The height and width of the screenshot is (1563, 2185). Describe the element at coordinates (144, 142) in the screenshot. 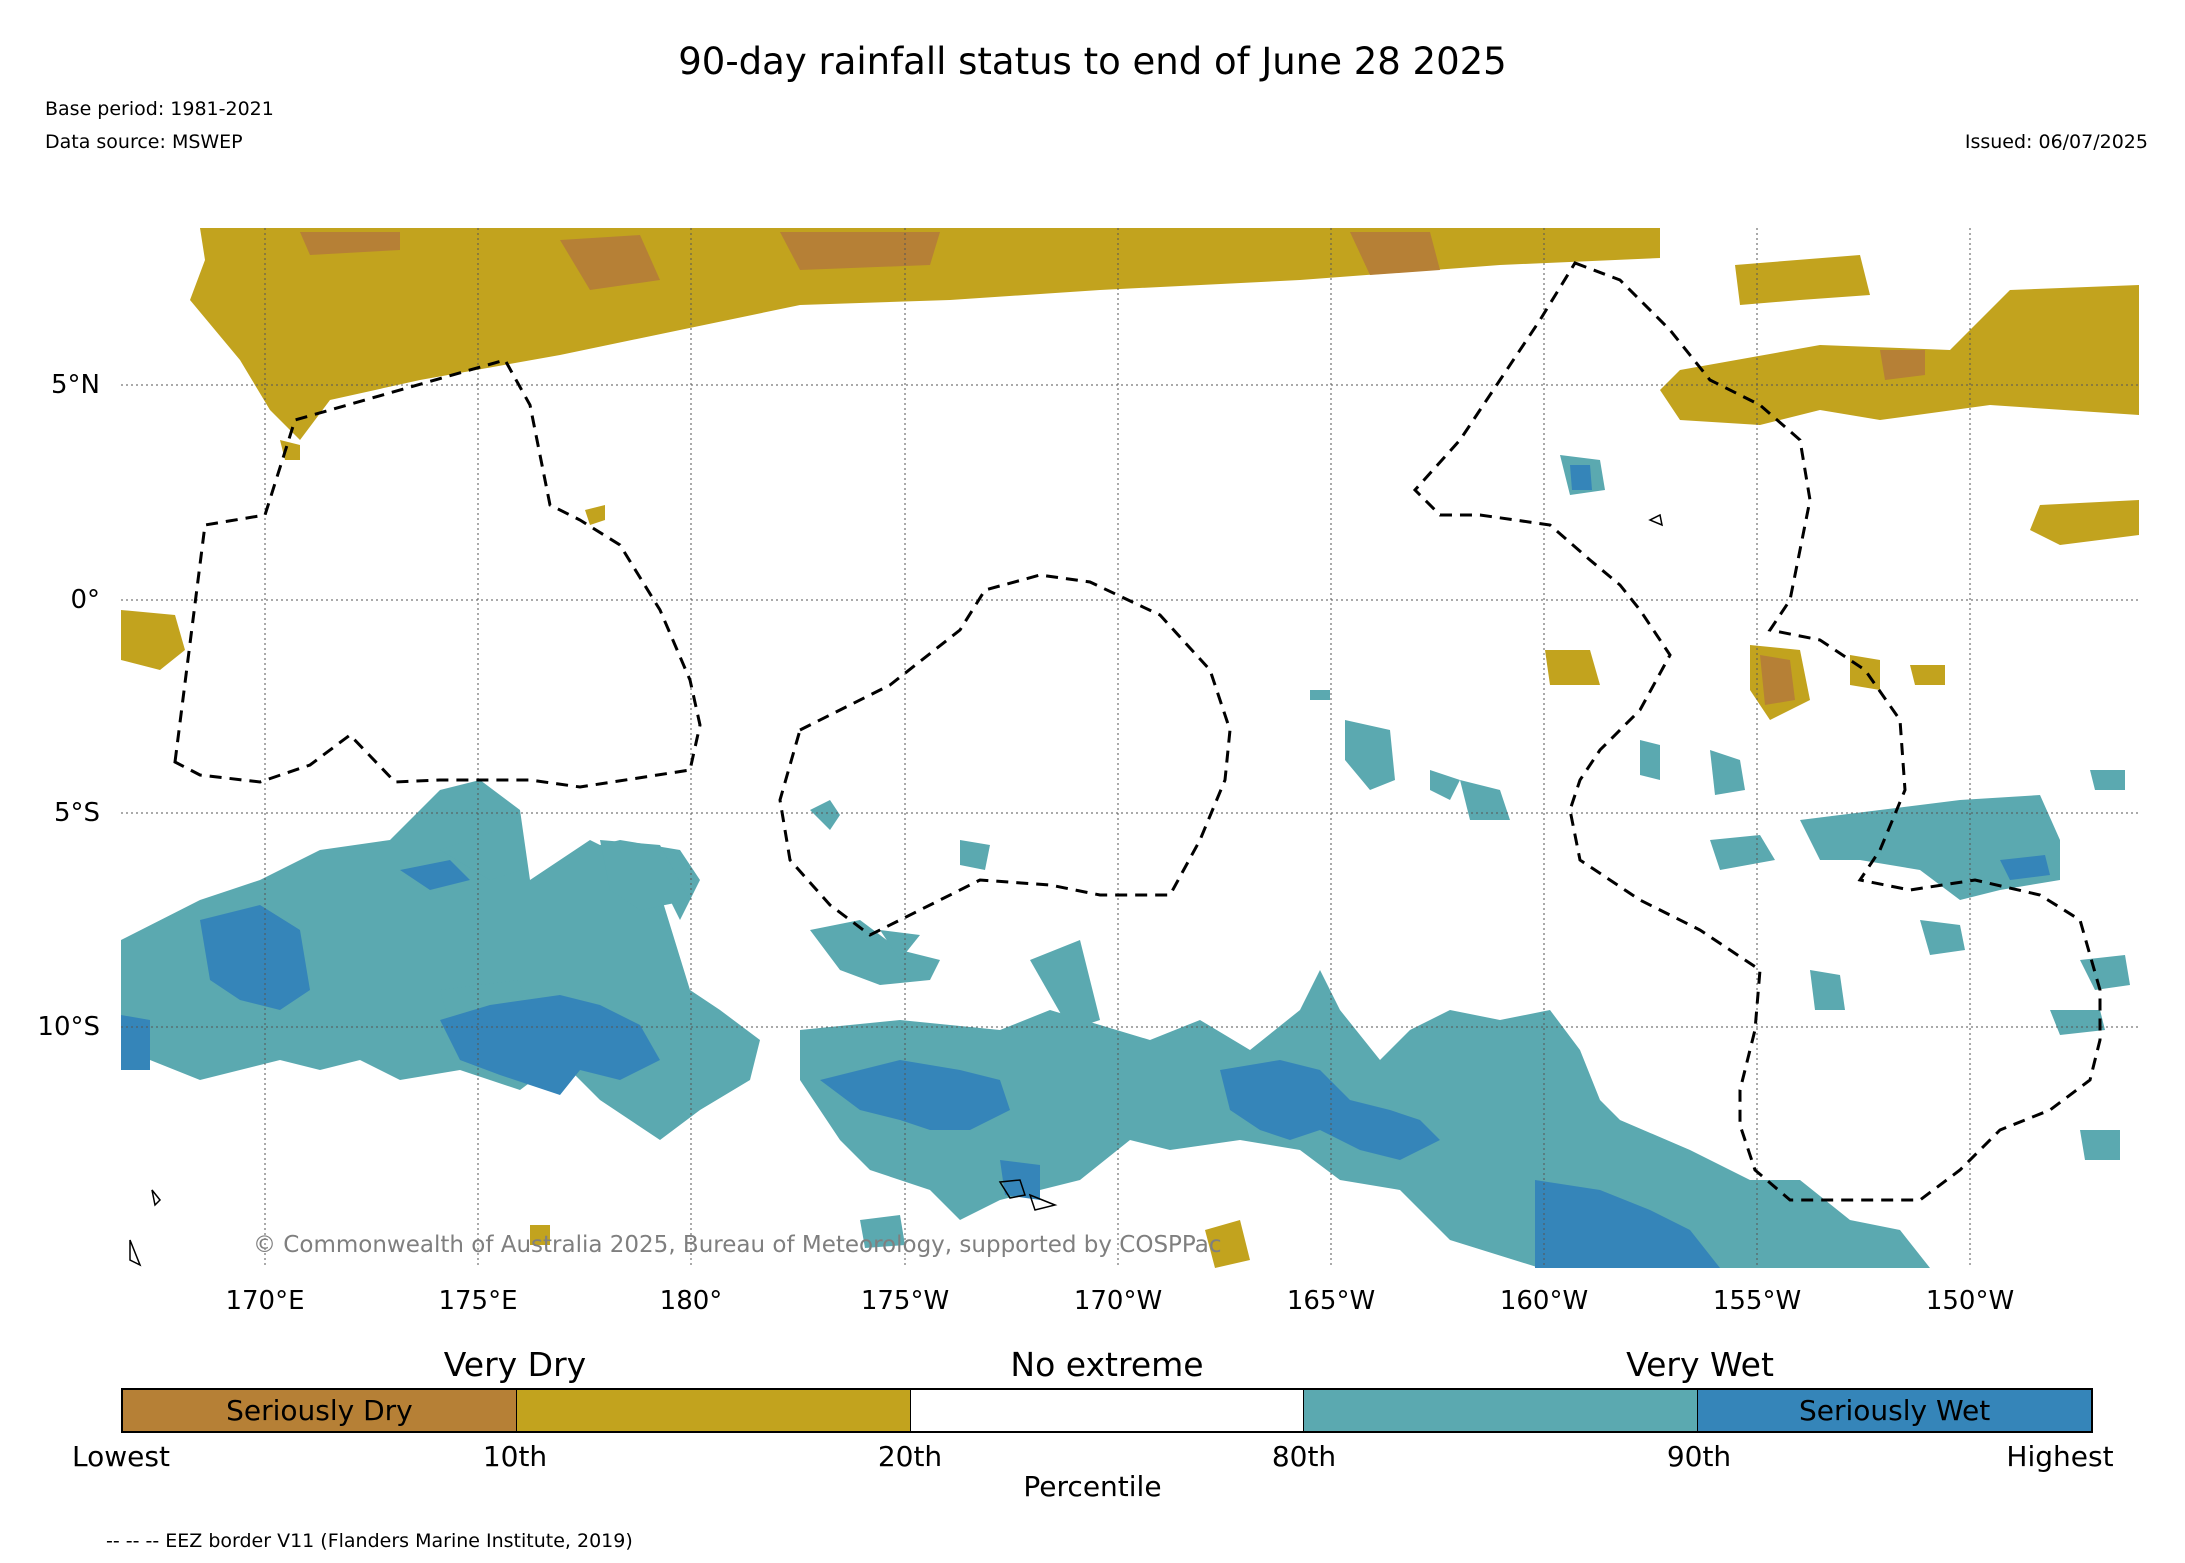

I see `data-source-label: Data source: MSWEP` at that location.